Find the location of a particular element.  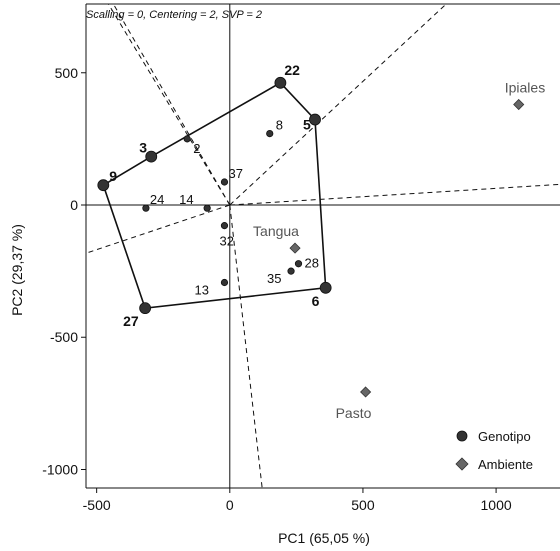

legend-ambiente-marker is located at coordinates (462, 464).